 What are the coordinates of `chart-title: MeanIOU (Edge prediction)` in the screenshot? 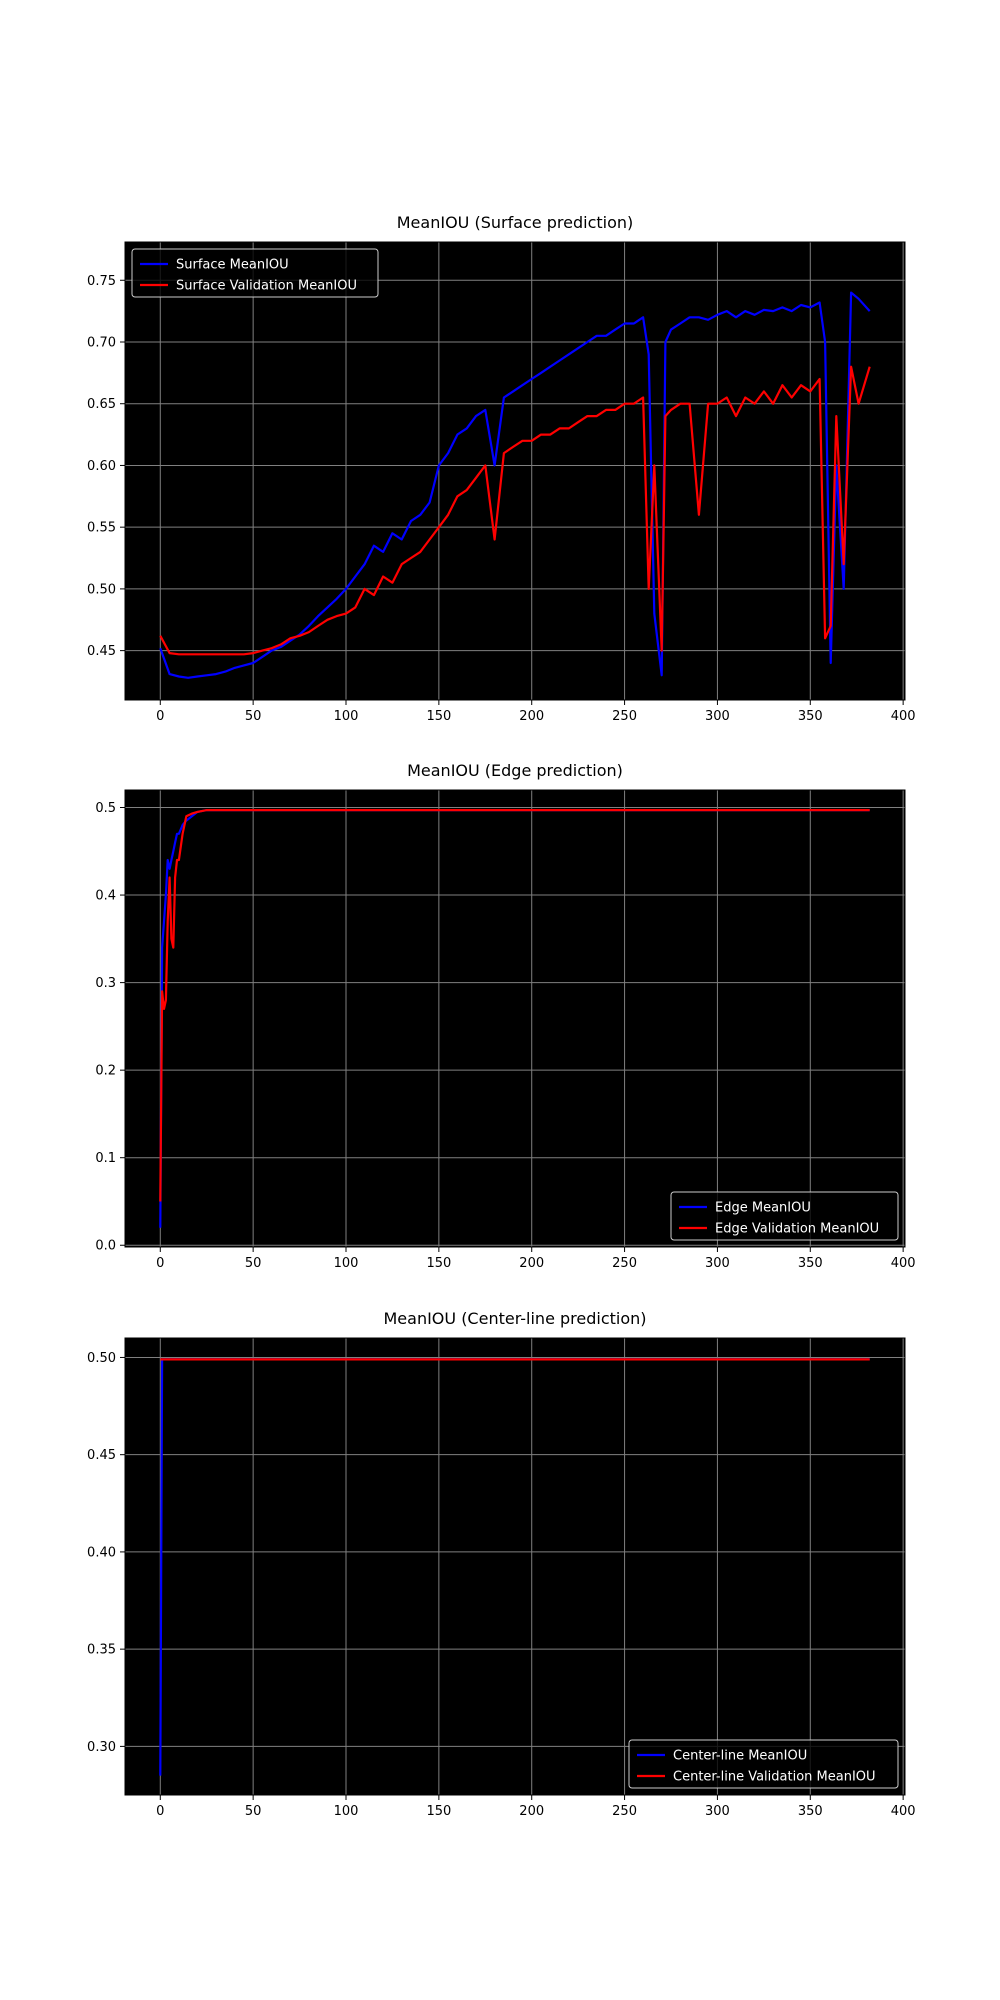 It's located at (515, 770).